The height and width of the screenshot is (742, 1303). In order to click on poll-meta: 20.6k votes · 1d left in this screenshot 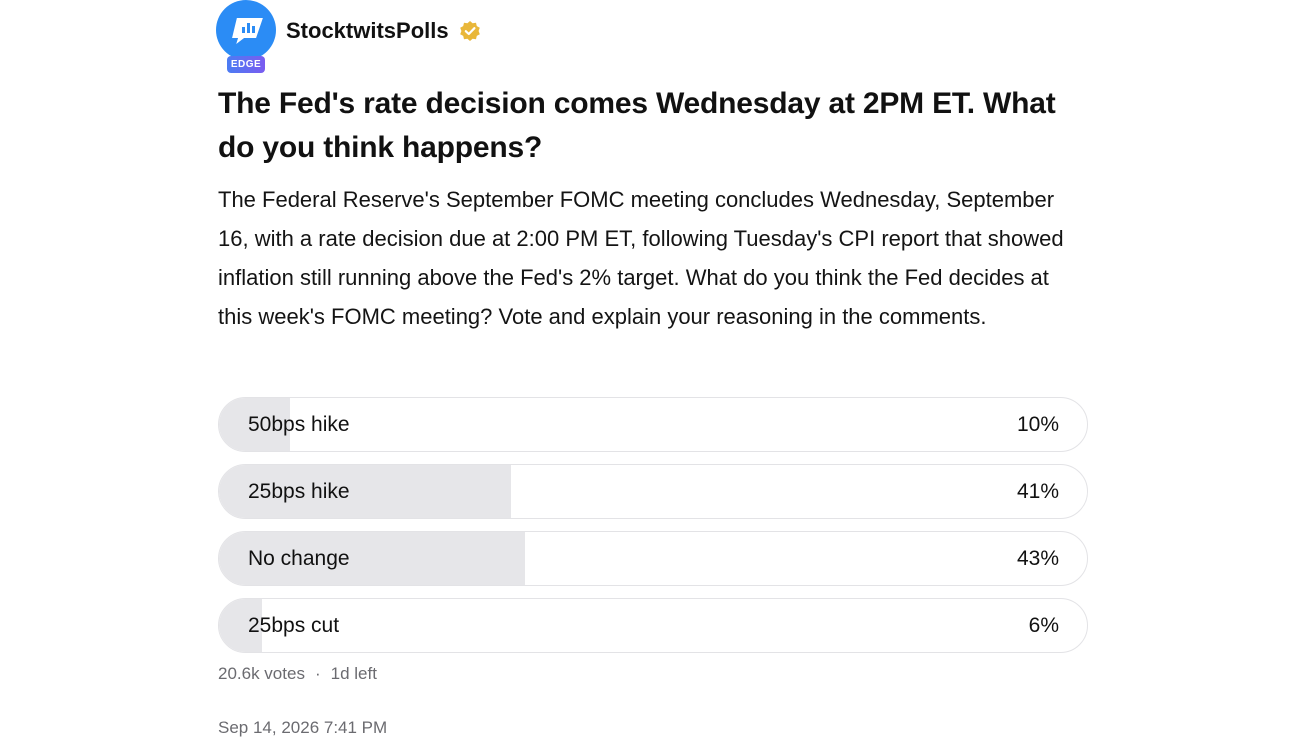, I will do `click(297, 674)`.